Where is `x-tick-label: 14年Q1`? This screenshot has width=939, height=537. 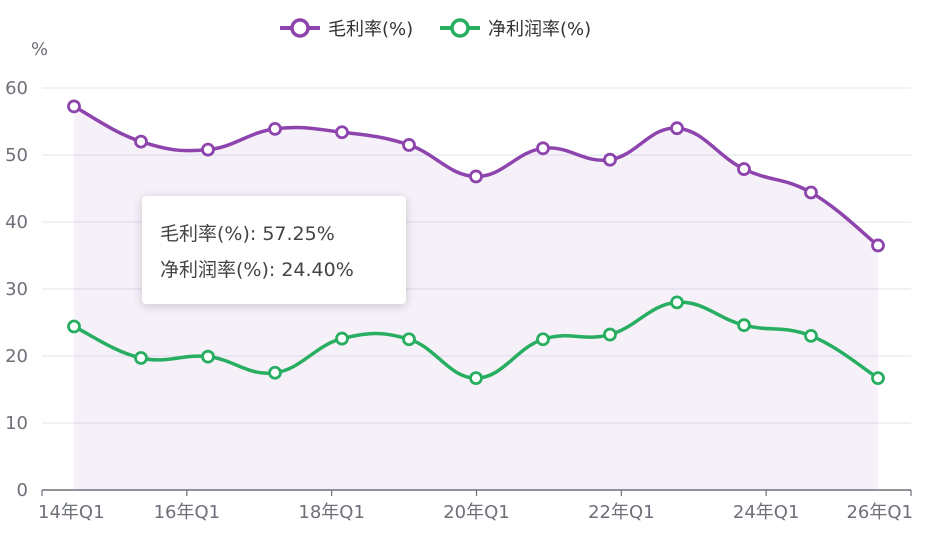
x-tick-label: 14年Q1 is located at coordinates (71, 512).